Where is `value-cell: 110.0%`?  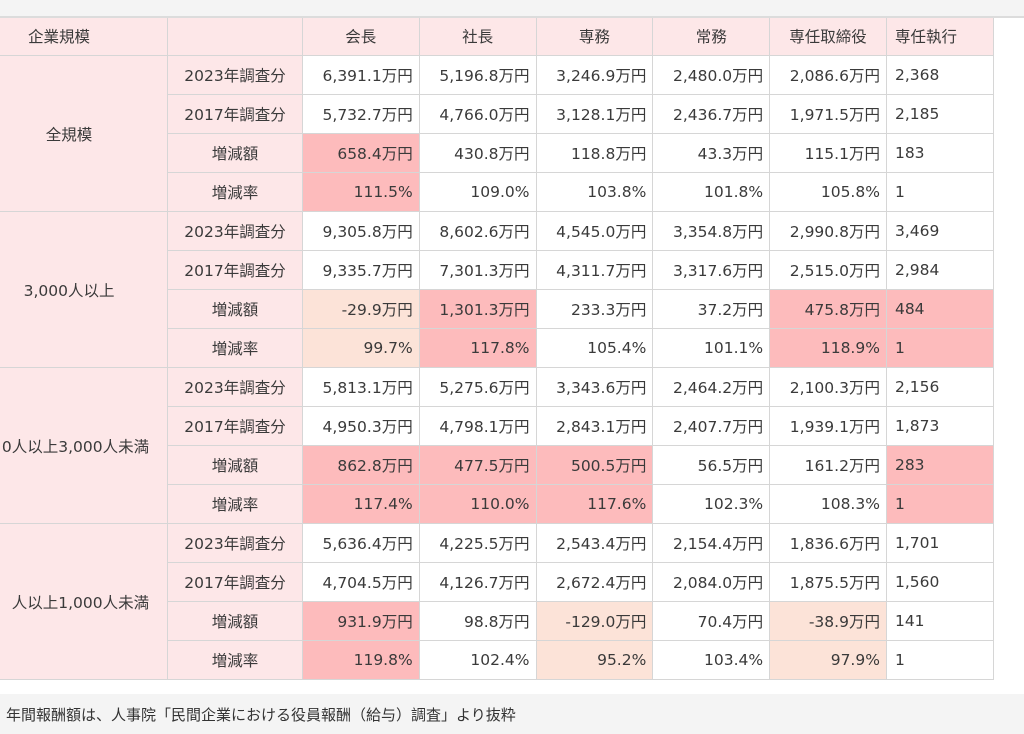 value-cell: 110.0% is located at coordinates (477, 504).